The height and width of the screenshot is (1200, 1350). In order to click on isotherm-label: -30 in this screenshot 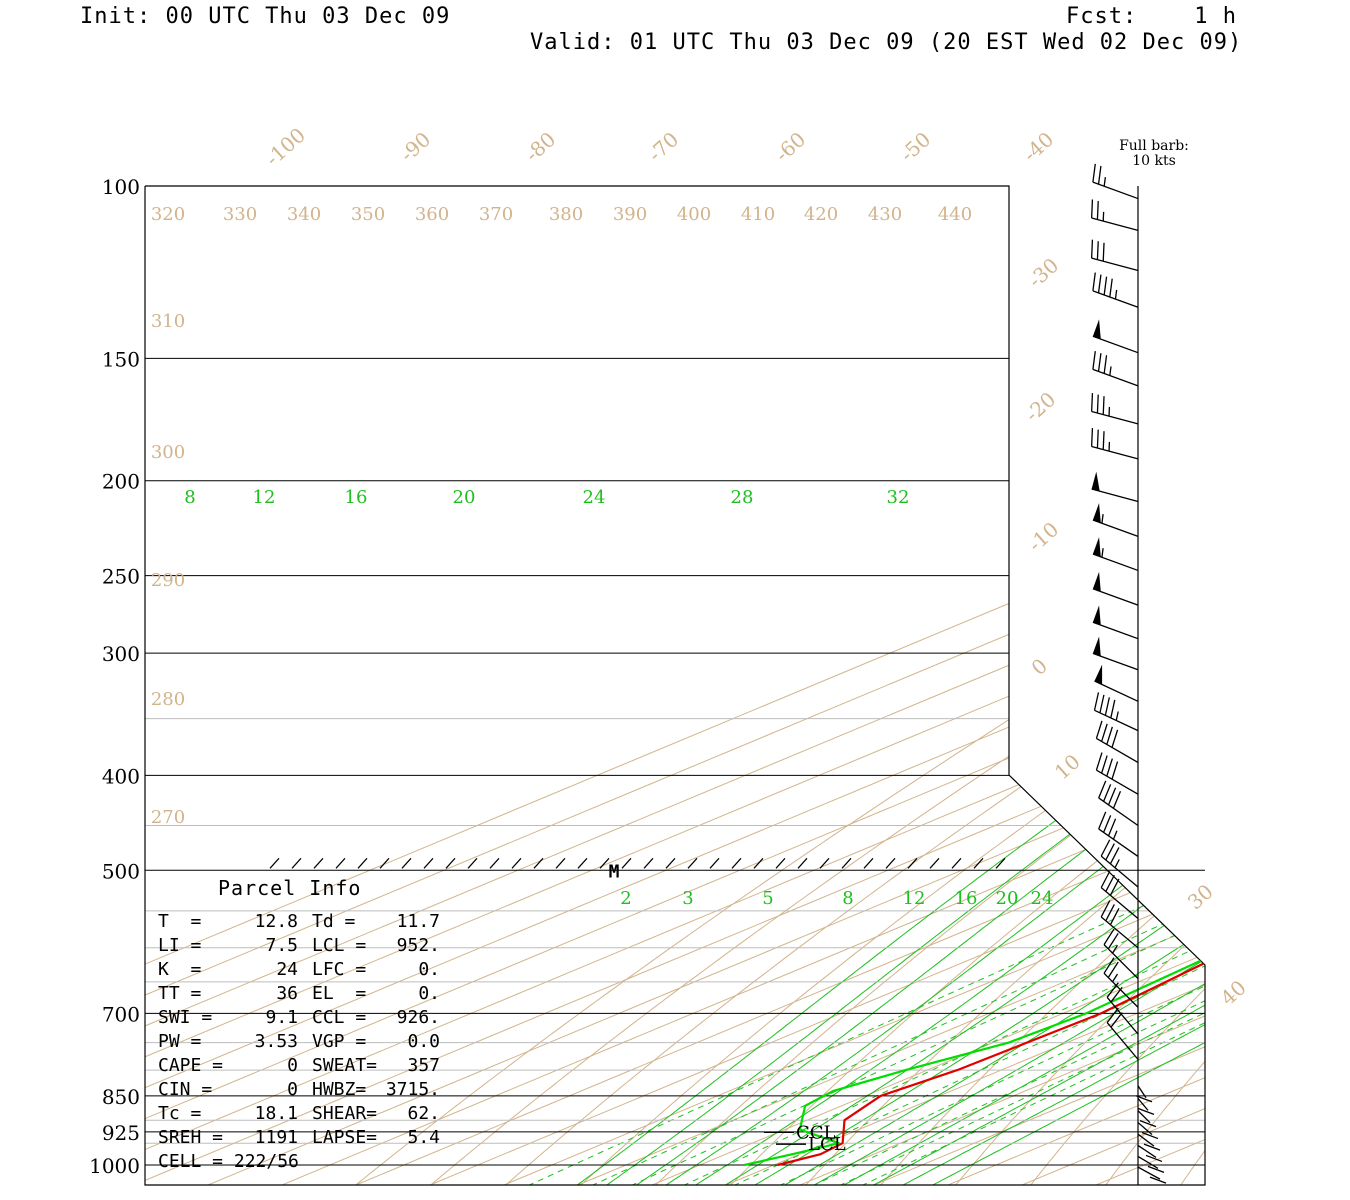, I will do `click(1043, 272)`.